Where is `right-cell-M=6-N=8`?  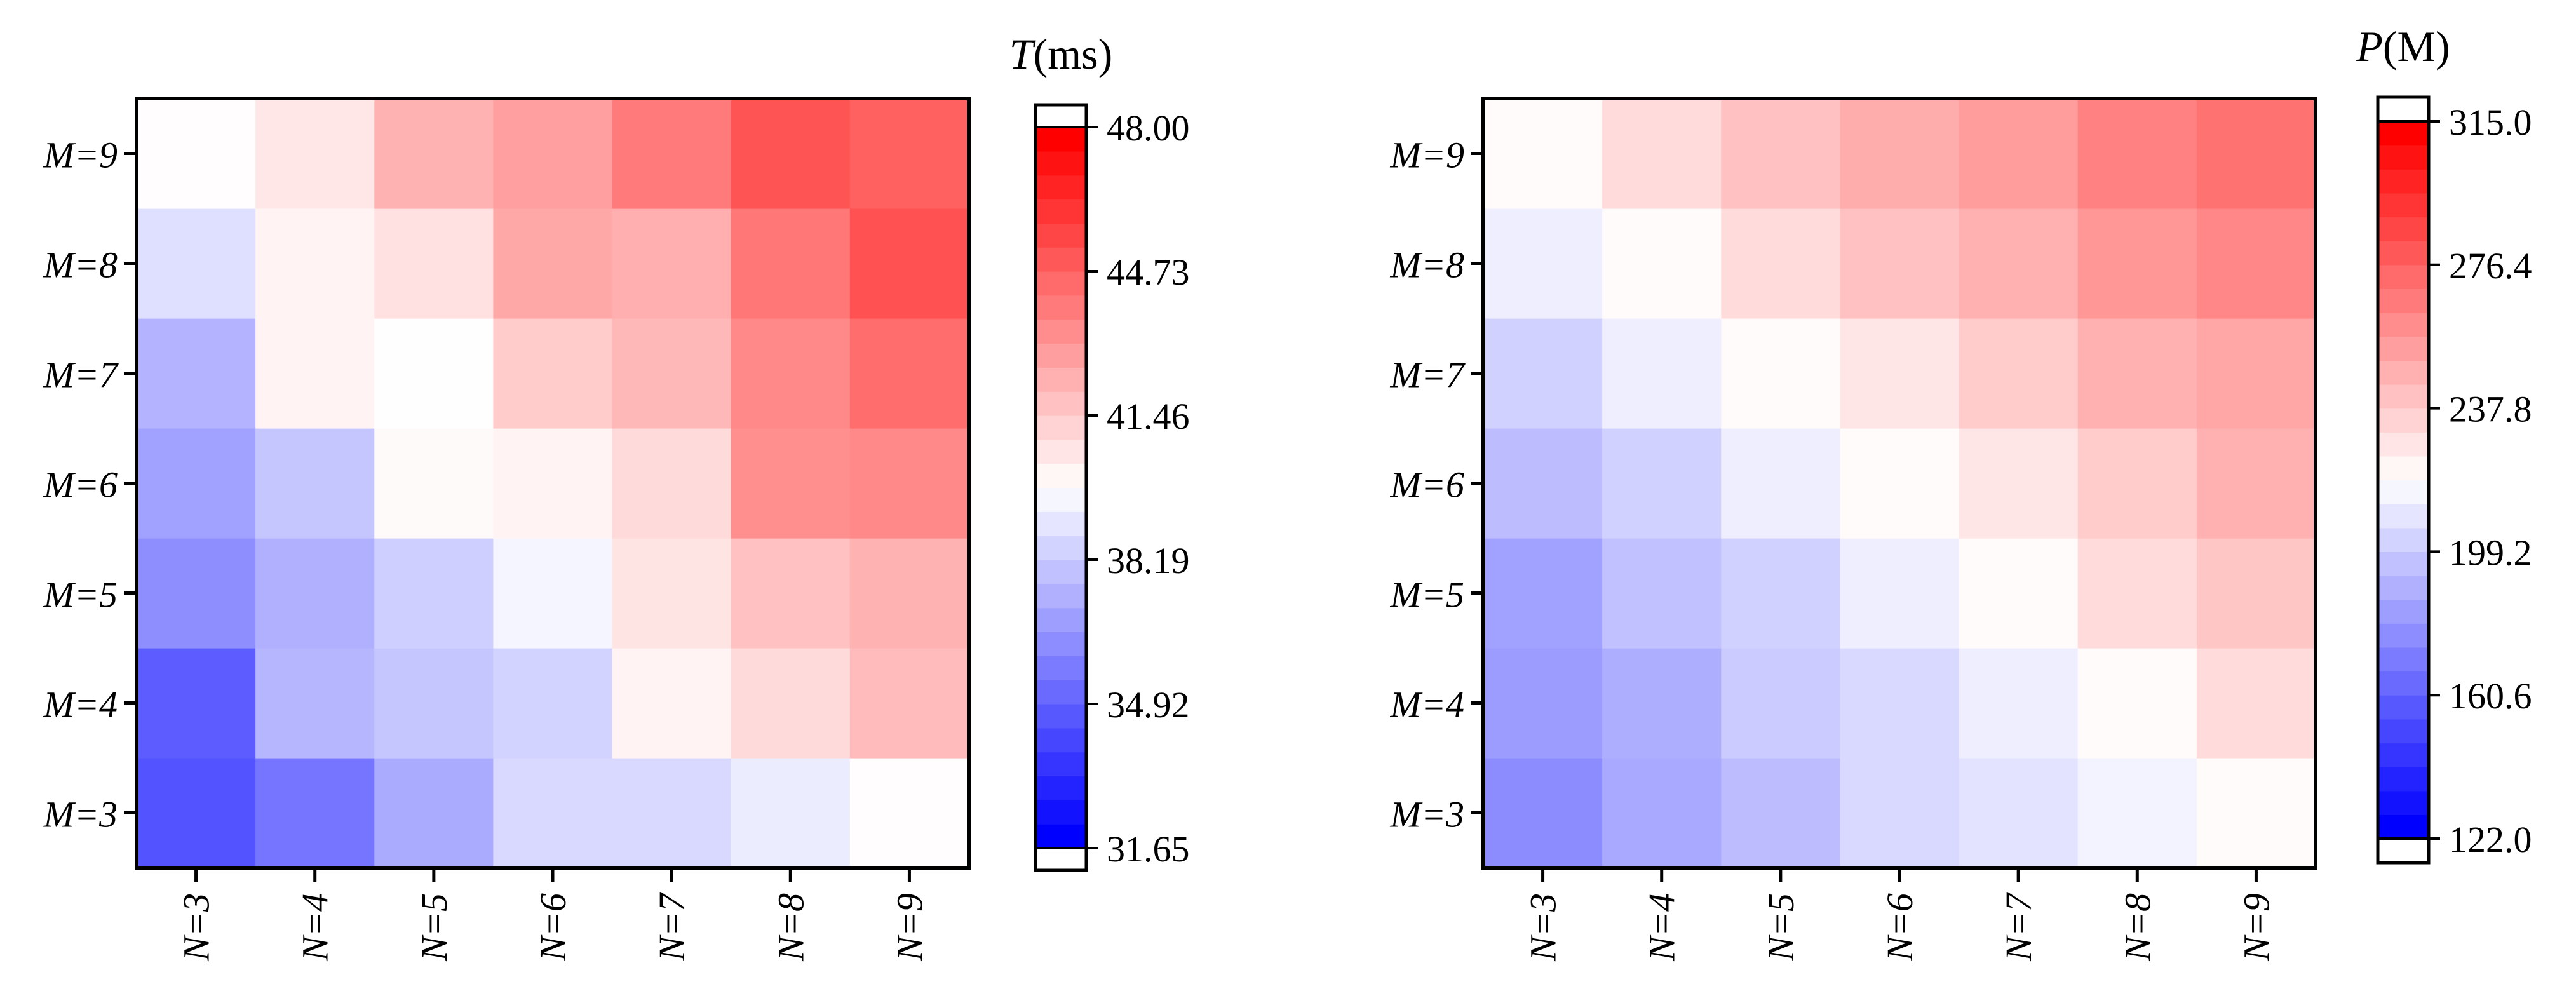 right-cell-M=6-N=8 is located at coordinates (2137, 483).